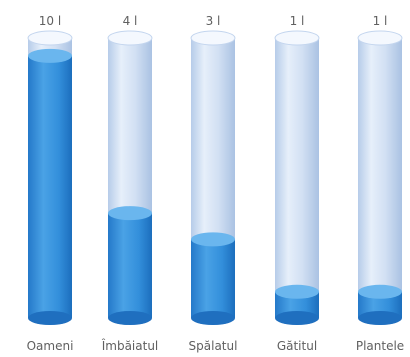  What do you see at coordinates (297, 346) in the screenshot?
I see `category-label-4: Gătitul` at bounding box center [297, 346].